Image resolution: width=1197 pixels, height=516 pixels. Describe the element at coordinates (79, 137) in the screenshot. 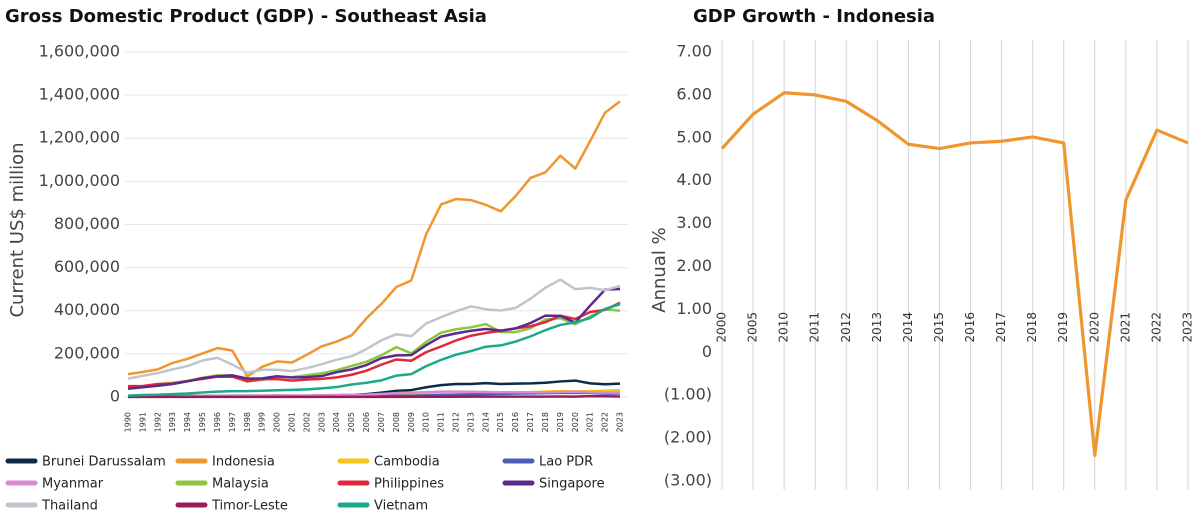

I see `y-tick-label: 1,200,000` at that location.